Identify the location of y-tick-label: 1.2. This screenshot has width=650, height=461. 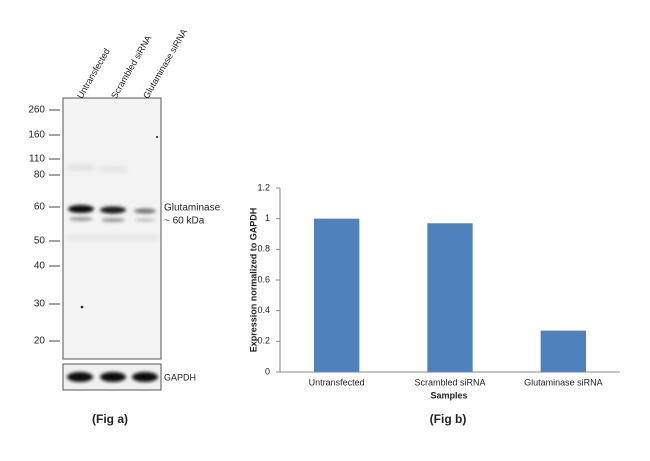
(263, 187).